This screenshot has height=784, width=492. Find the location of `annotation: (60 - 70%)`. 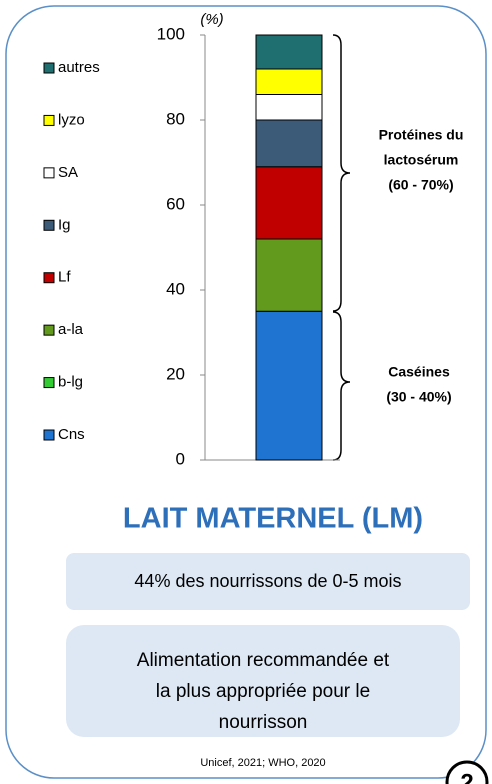

annotation: (60 - 70%) is located at coordinates (420, 185).